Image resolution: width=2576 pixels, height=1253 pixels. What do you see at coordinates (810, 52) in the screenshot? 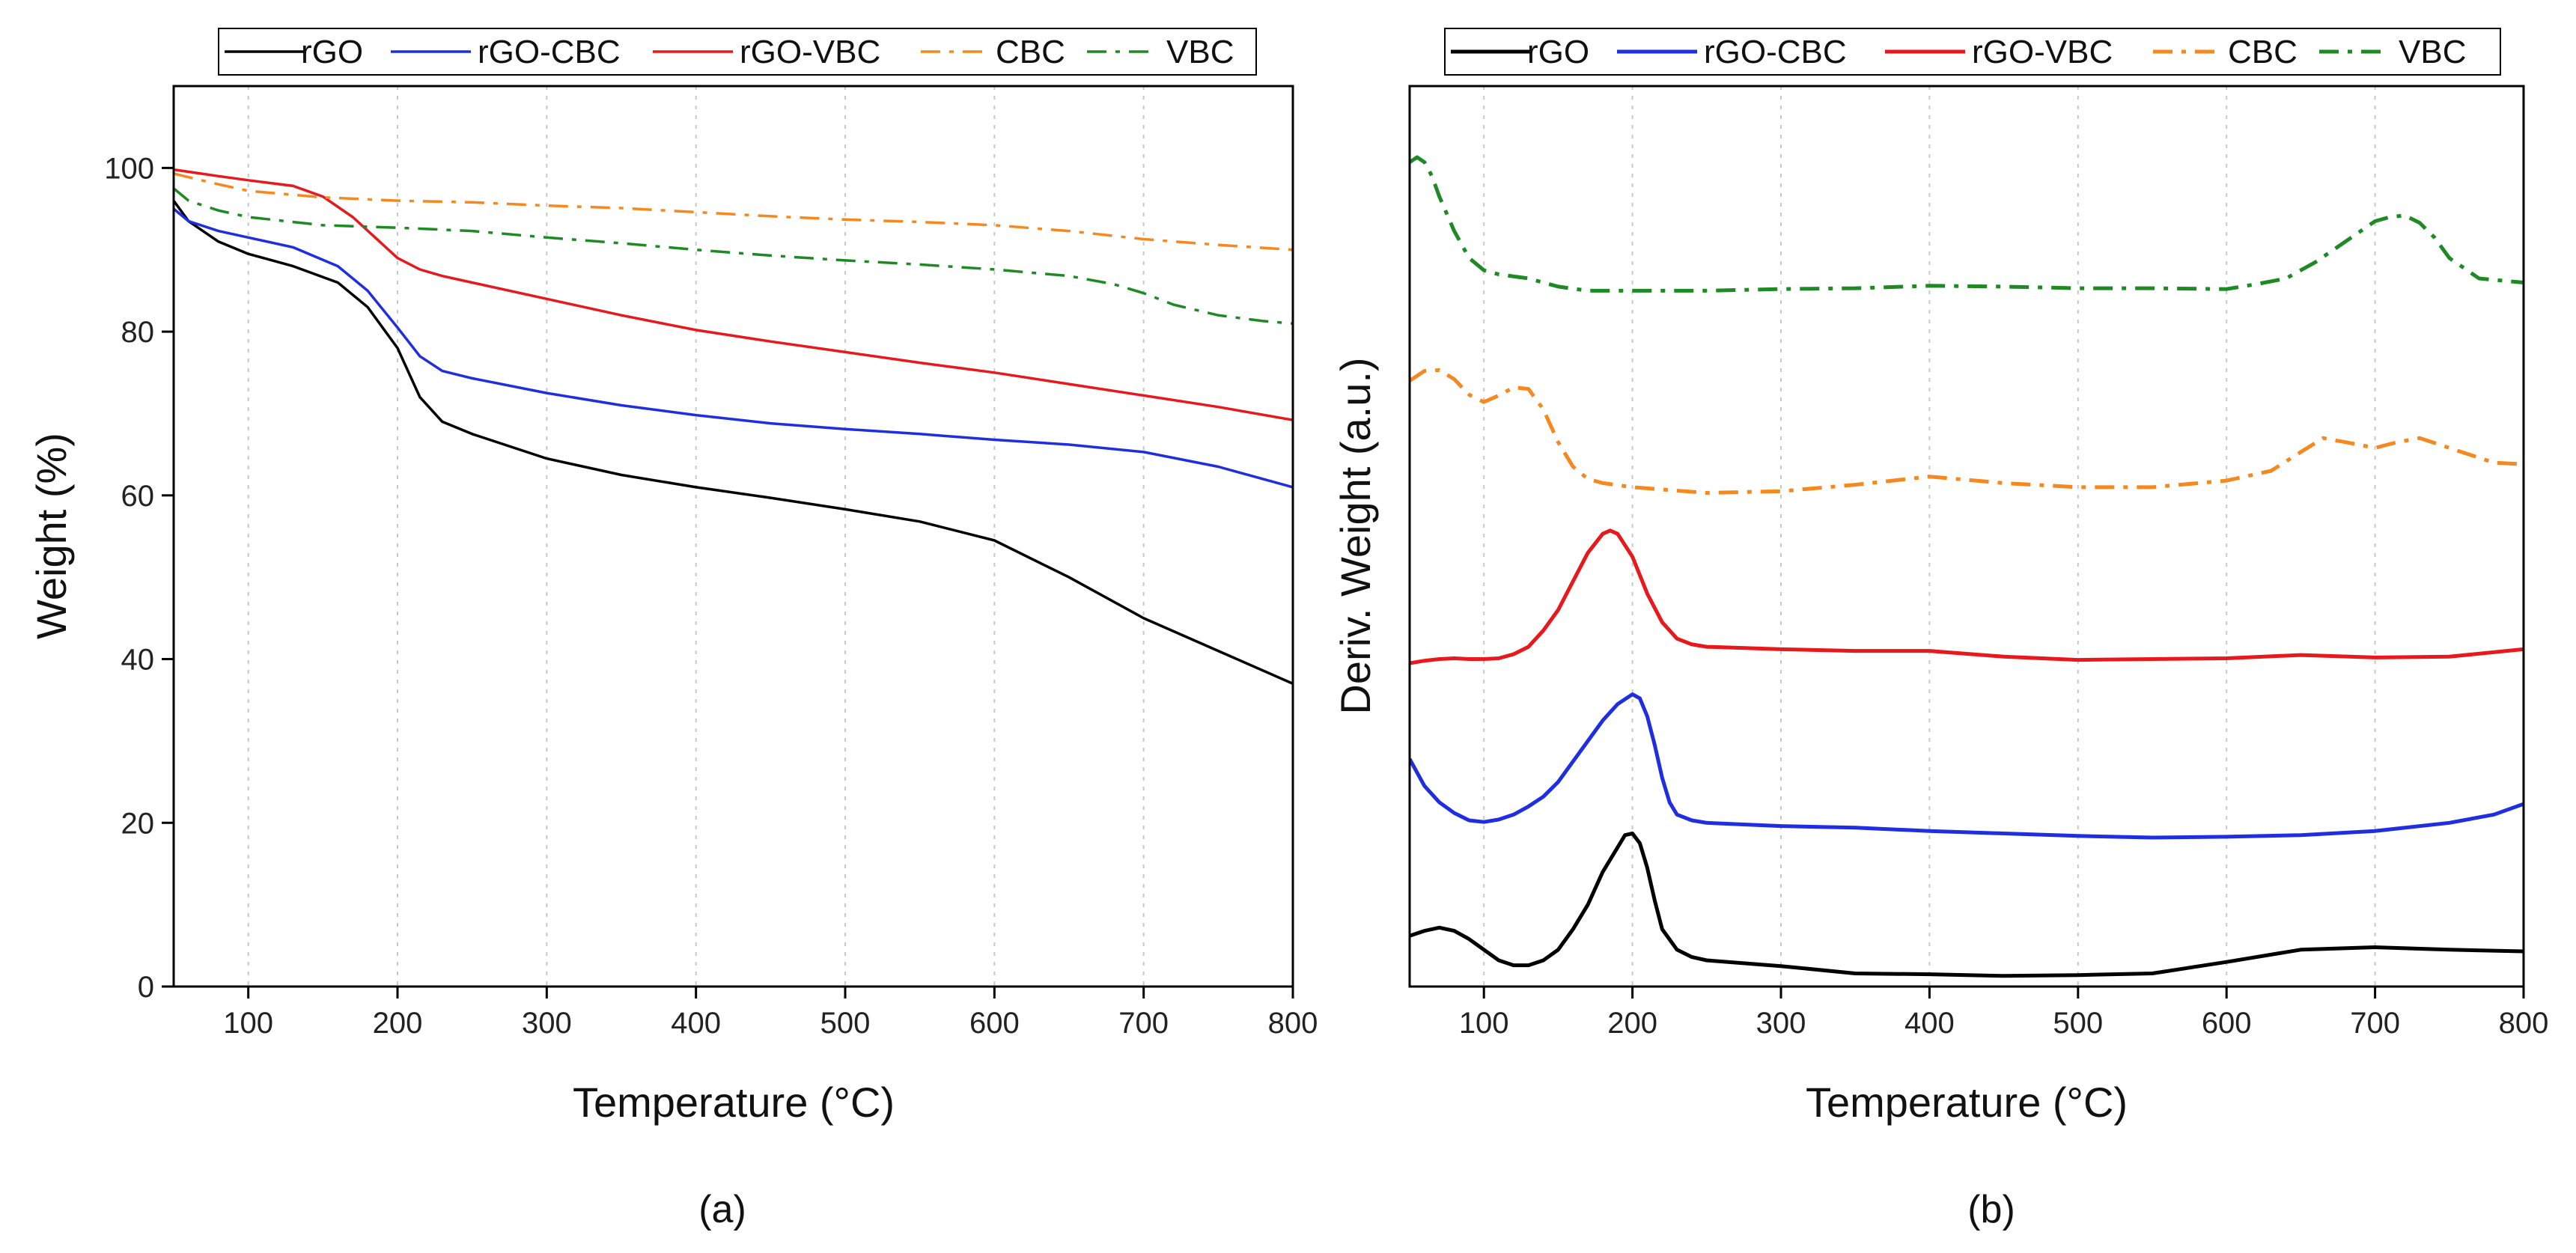
I see `panel-a-legend-label-rgo-vbc: rGO-VBC` at bounding box center [810, 52].